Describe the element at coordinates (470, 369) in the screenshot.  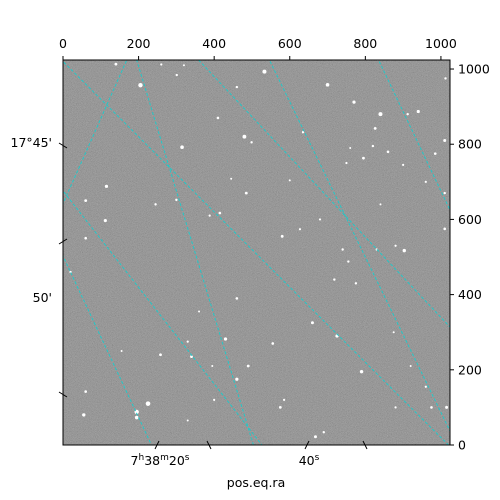
I see `right-tick-label: 200` at that location.